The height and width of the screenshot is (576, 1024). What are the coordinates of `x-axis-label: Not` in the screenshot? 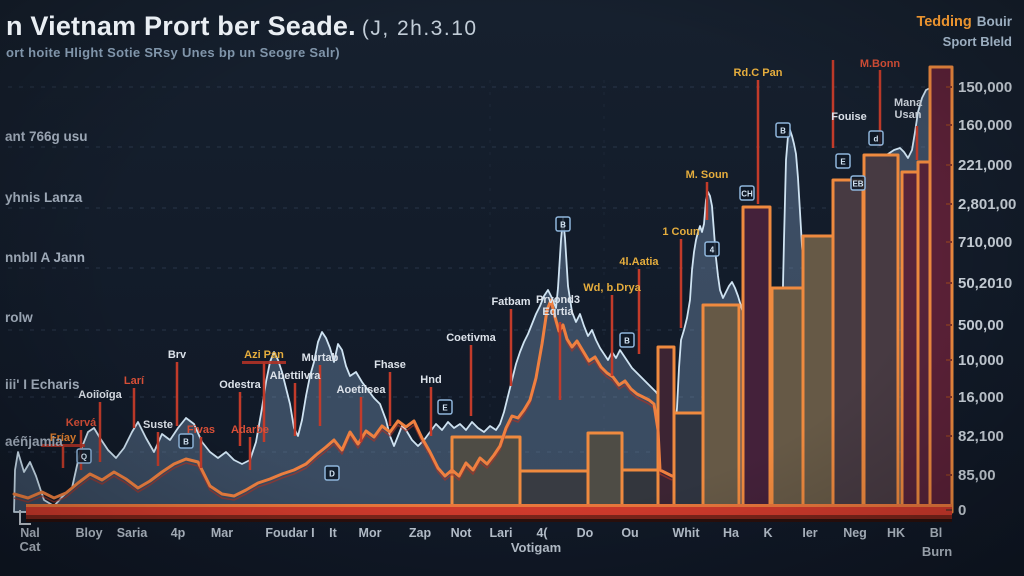 It's located at (462, 533).